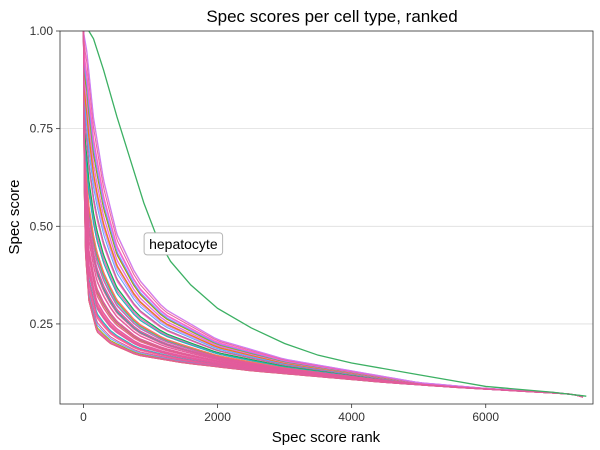 The height and width of the screenshot is (450, 600). What do you see at coordinates (42, 324) in the screenshot?
I see `y-tick-label: 0.25` at bounding box center [42, 324].